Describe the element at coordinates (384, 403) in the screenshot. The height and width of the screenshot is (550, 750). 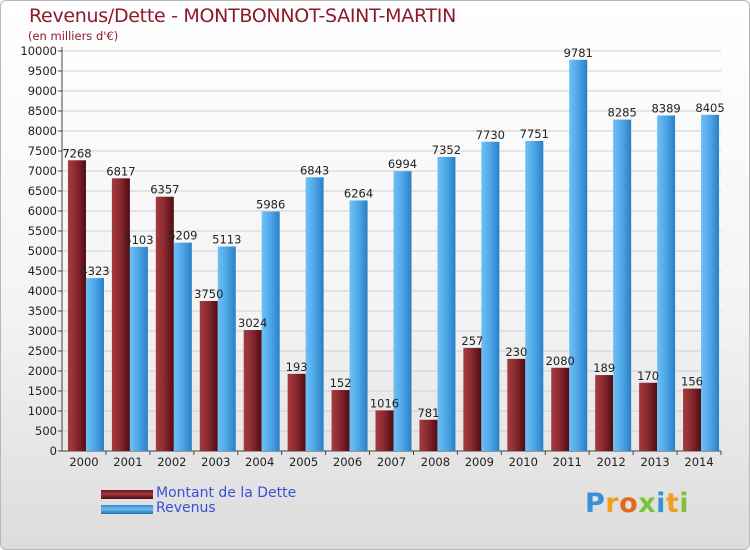
I see `data-label-dette: 1016` at that location.